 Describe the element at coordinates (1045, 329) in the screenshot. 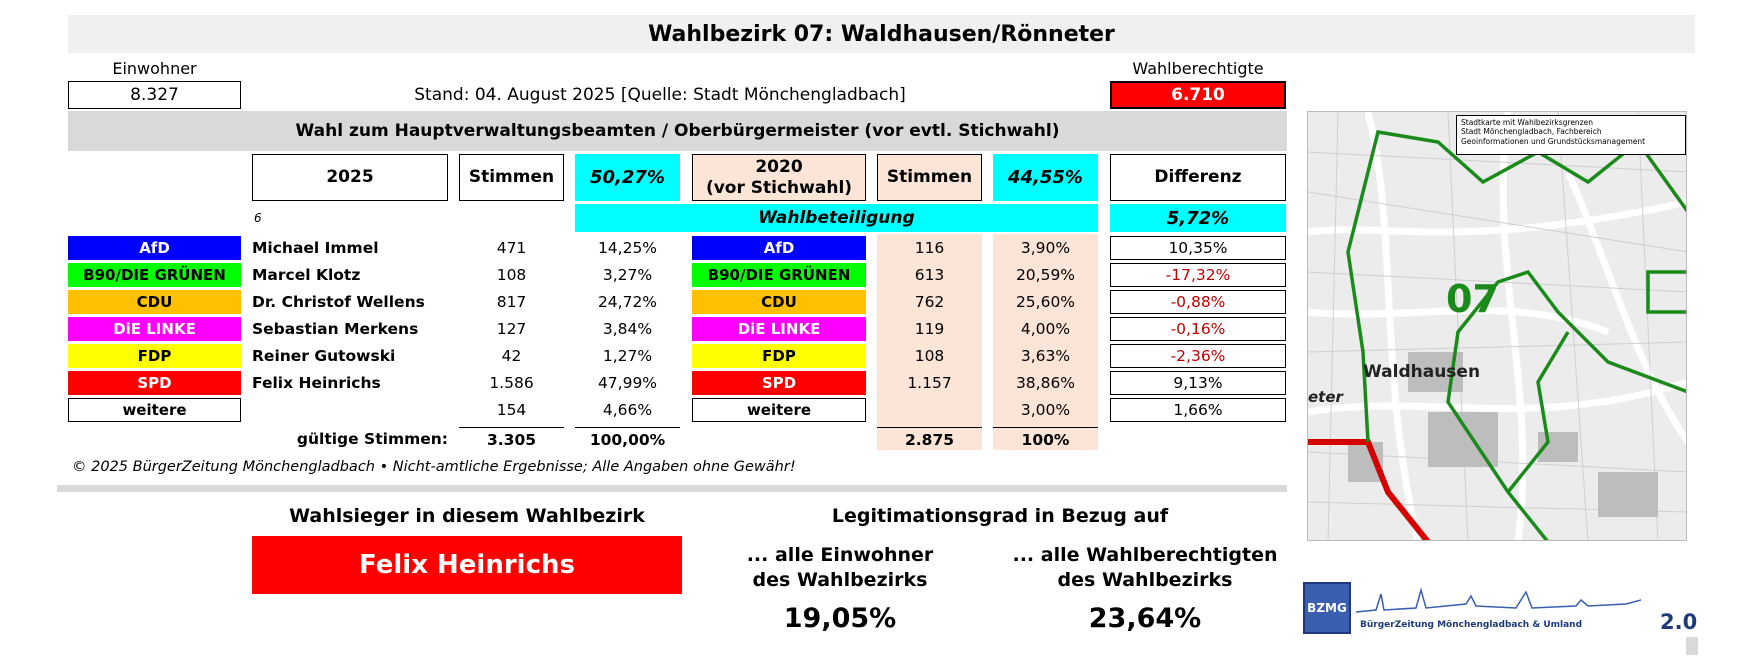

I see `pct-2020: 4,00%` at that location.